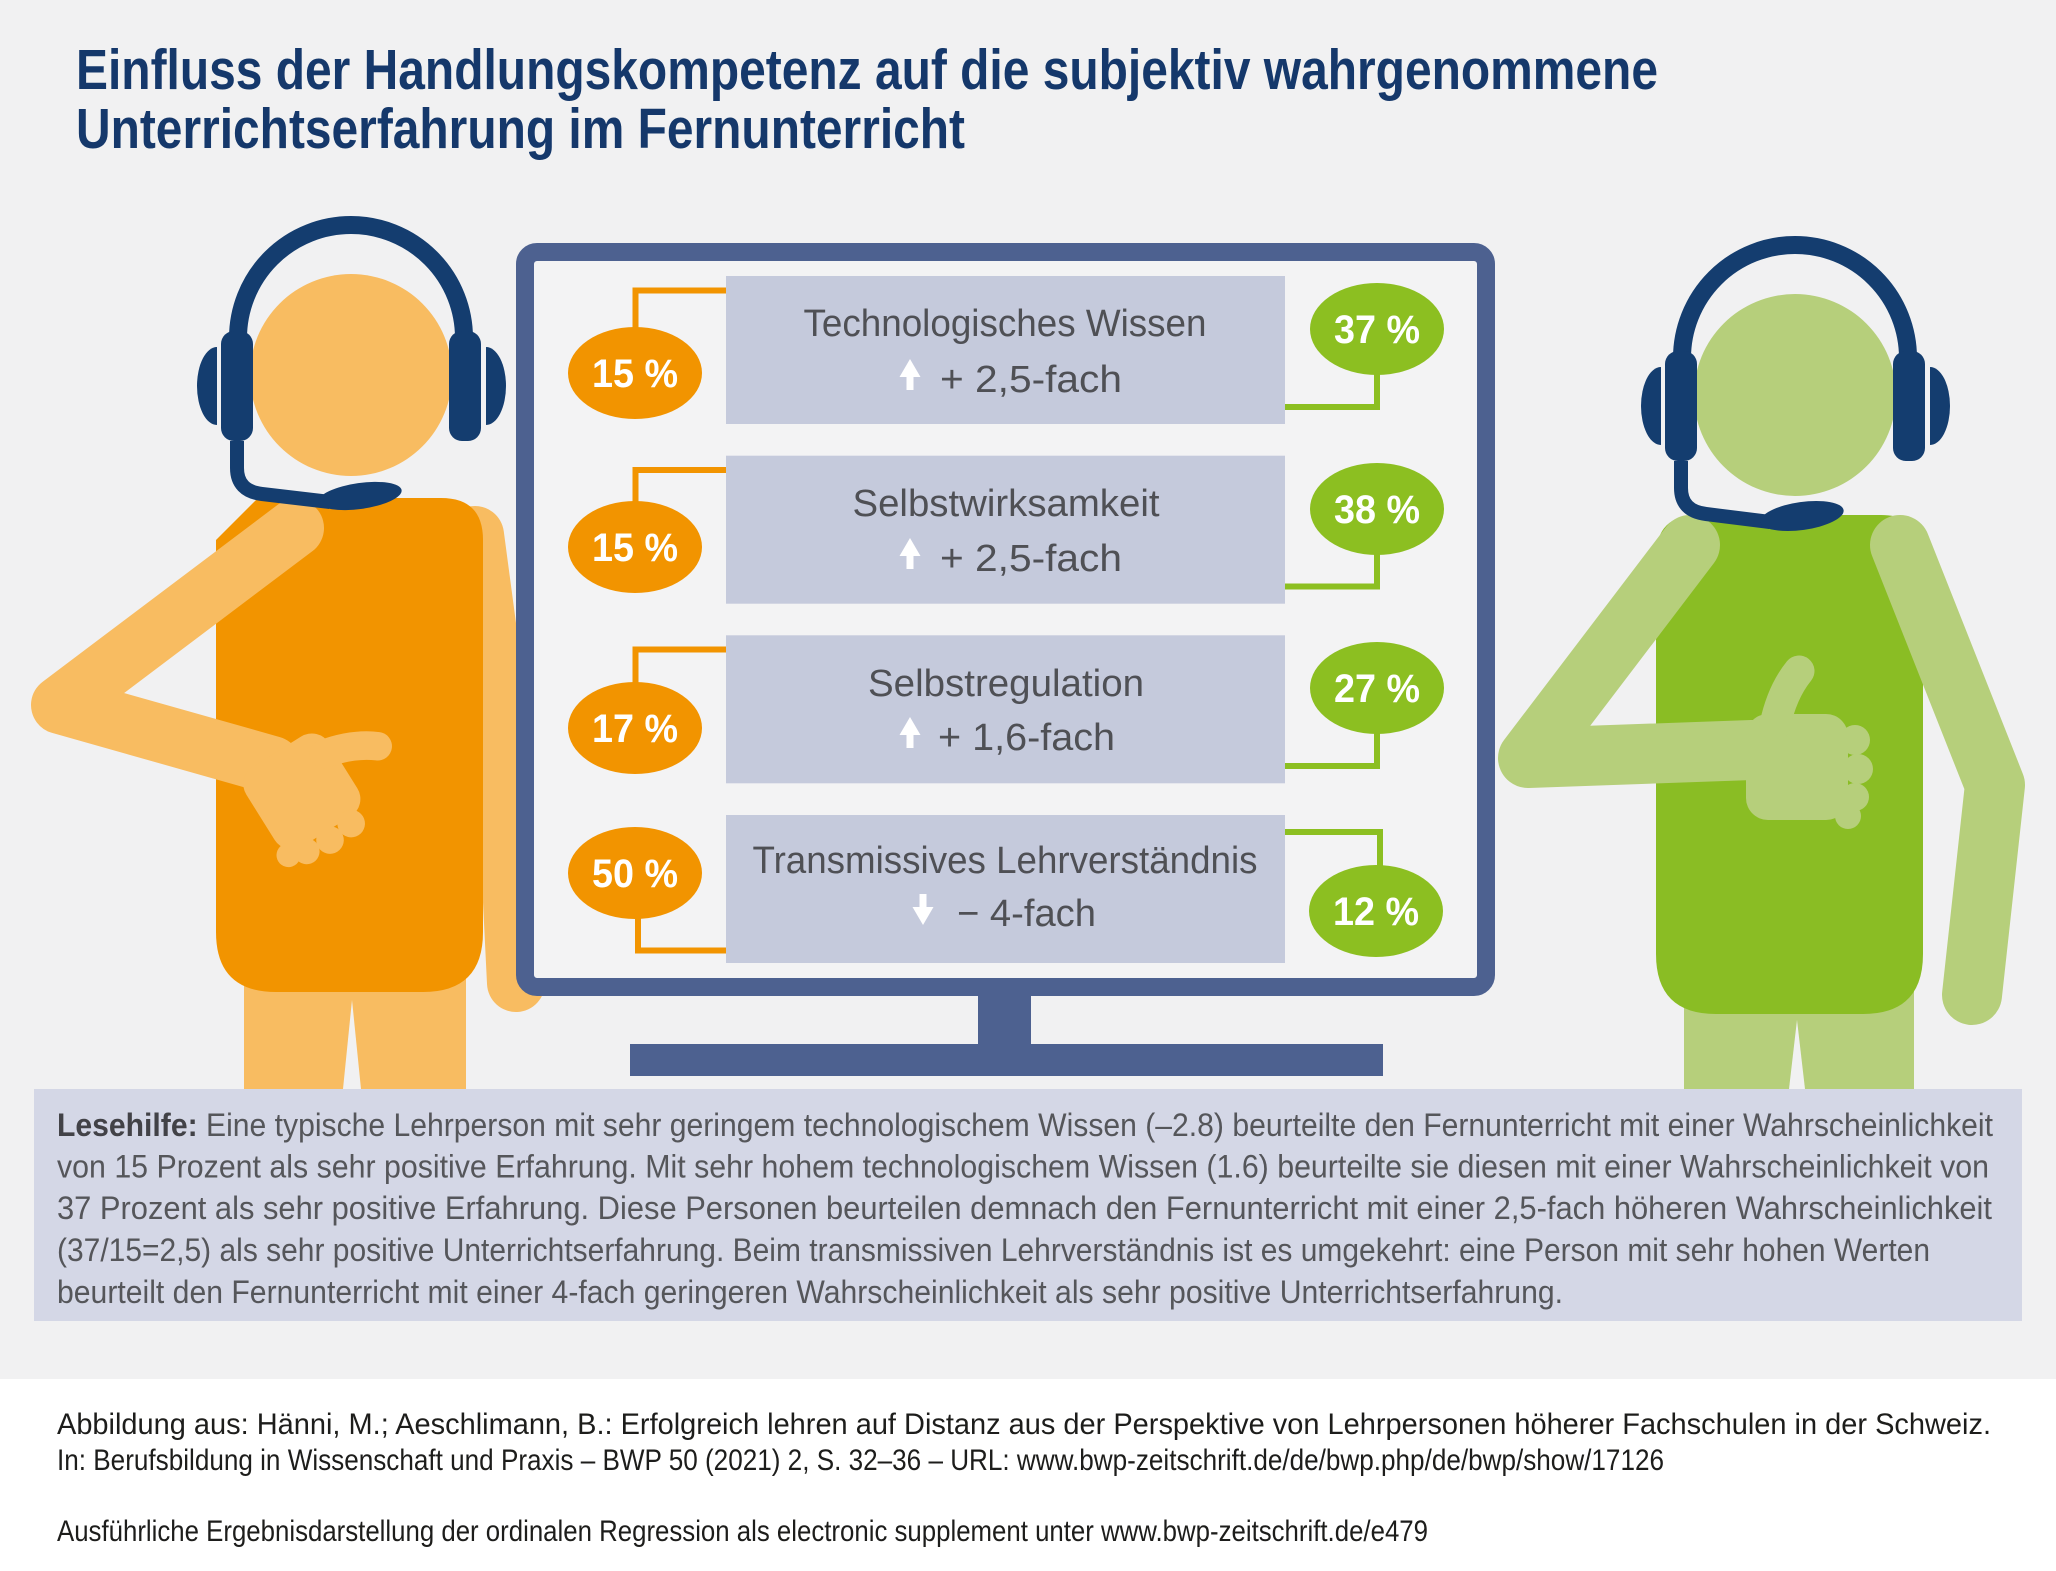  I want to click on svg-text: + 1,6-fach, so click(1026, 738).